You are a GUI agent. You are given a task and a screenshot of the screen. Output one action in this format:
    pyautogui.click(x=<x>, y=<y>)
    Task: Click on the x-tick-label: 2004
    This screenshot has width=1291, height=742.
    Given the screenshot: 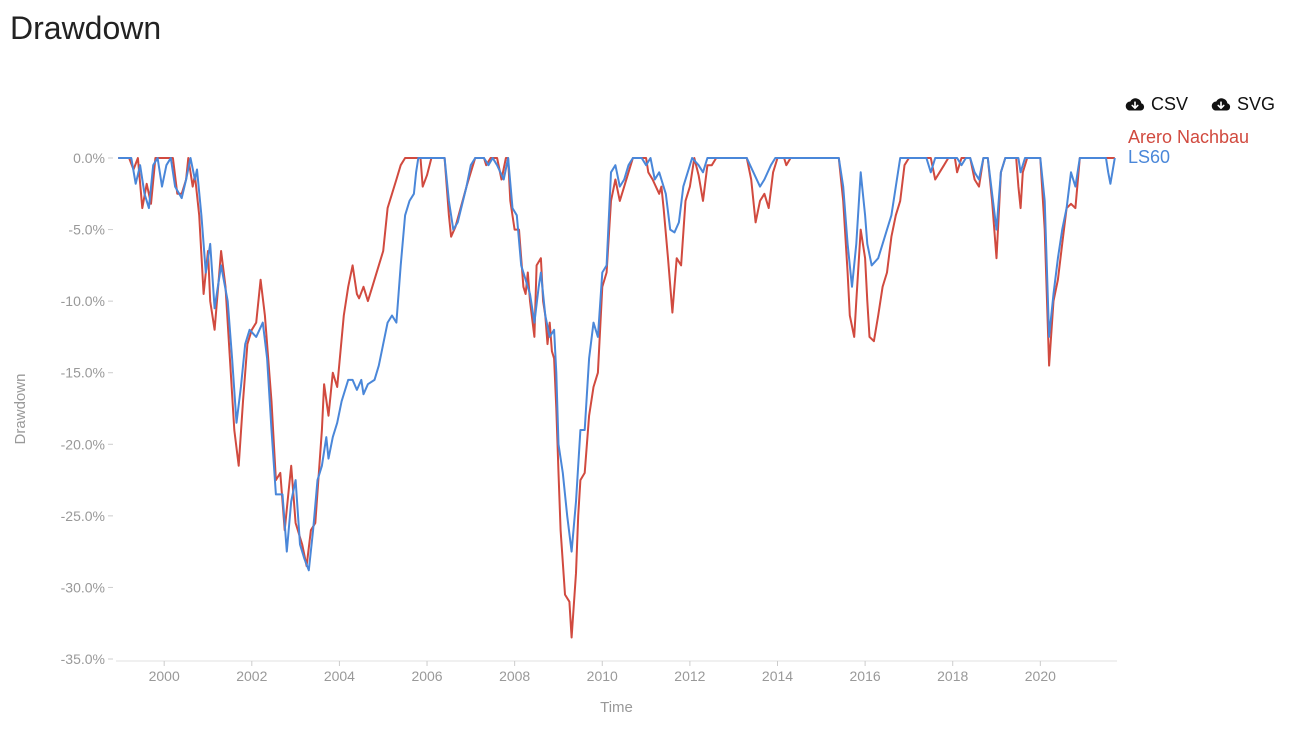 What is the action you would take?
    pyautogui.click(x=339, y=676)
    